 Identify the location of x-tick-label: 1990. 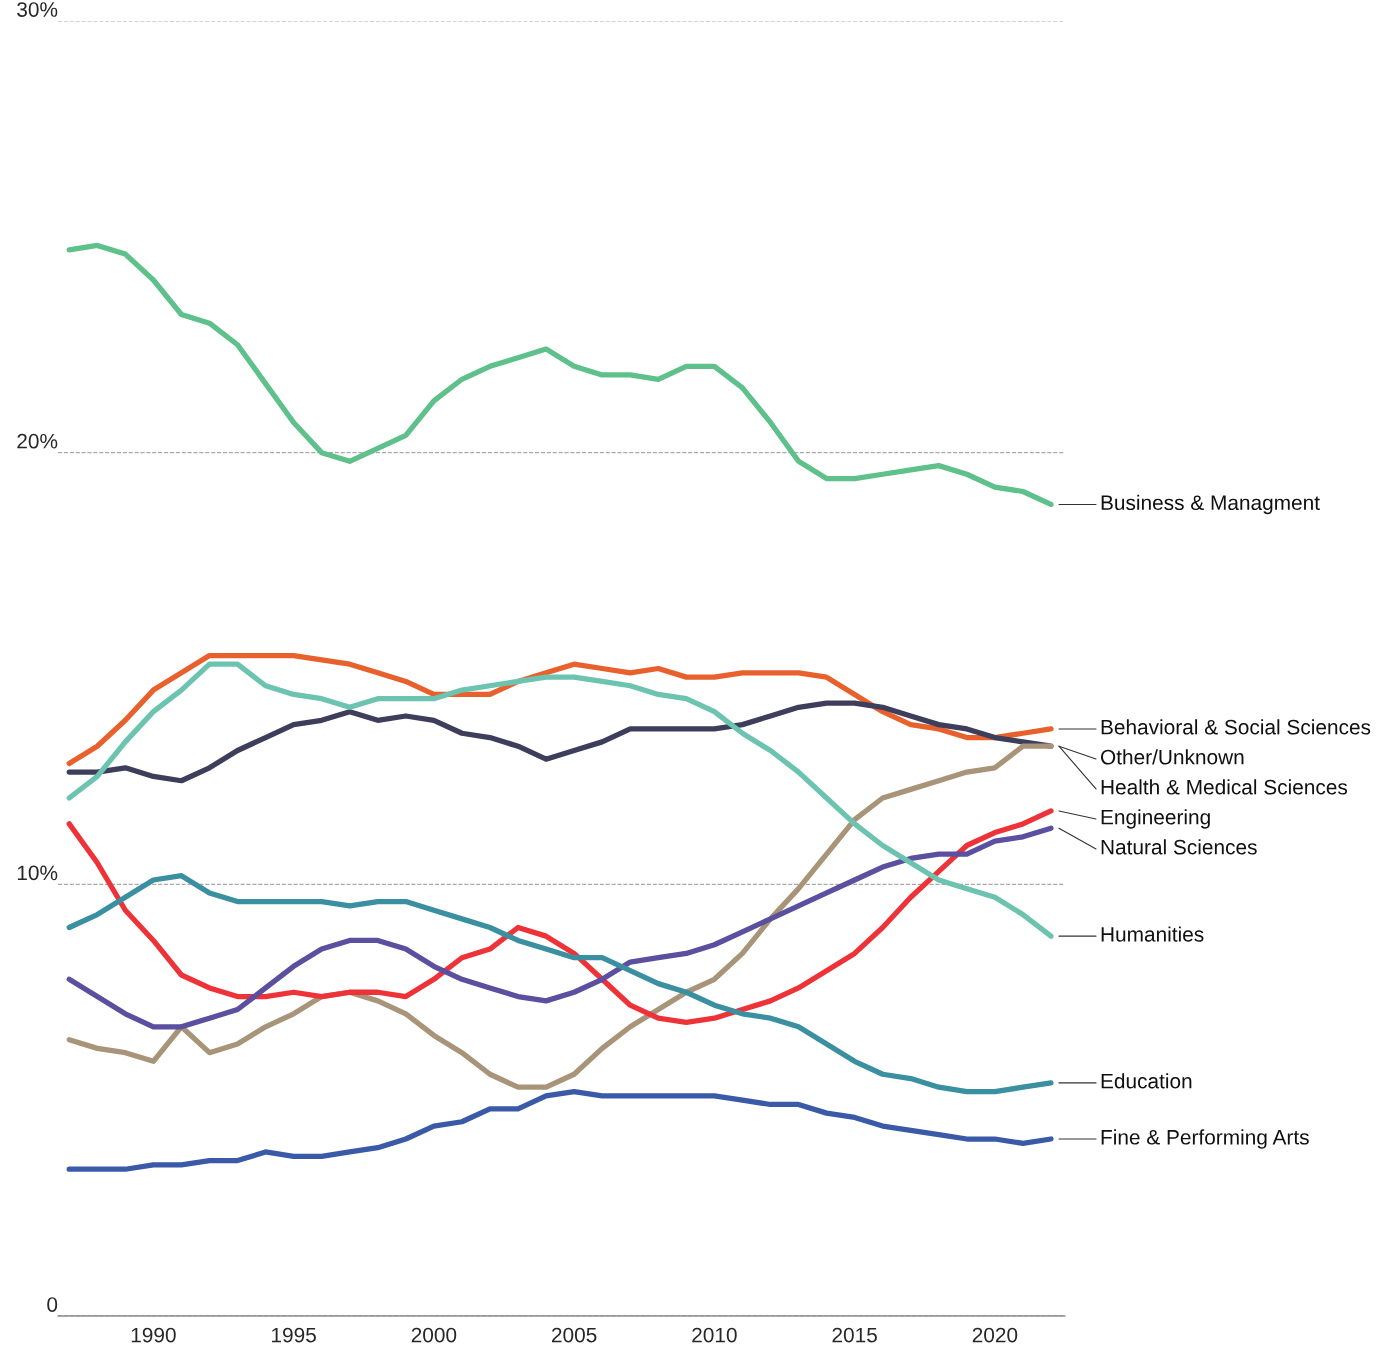
(153, 1335).